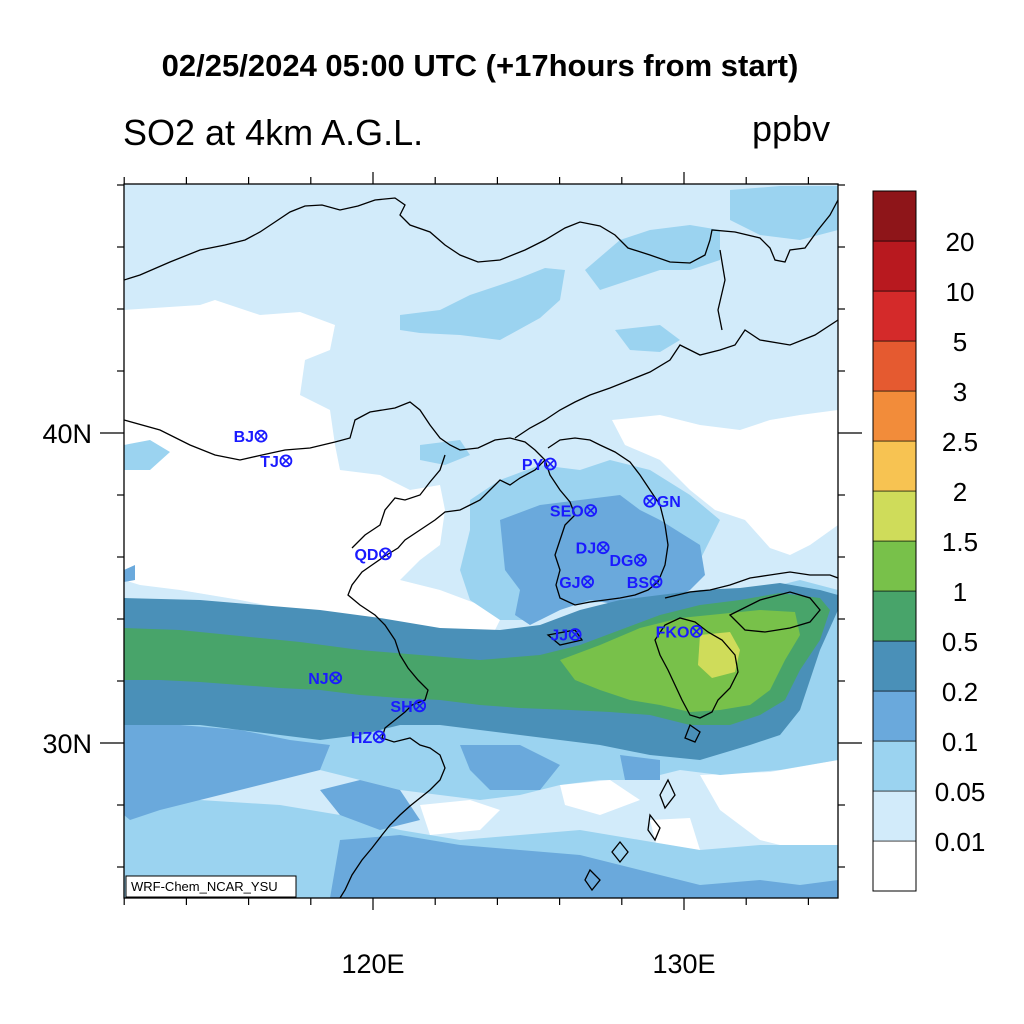  What do you see at coordinates (569, 583) in the screenshot?
I see `city-label: GJ` at bounding box center [569, 583].